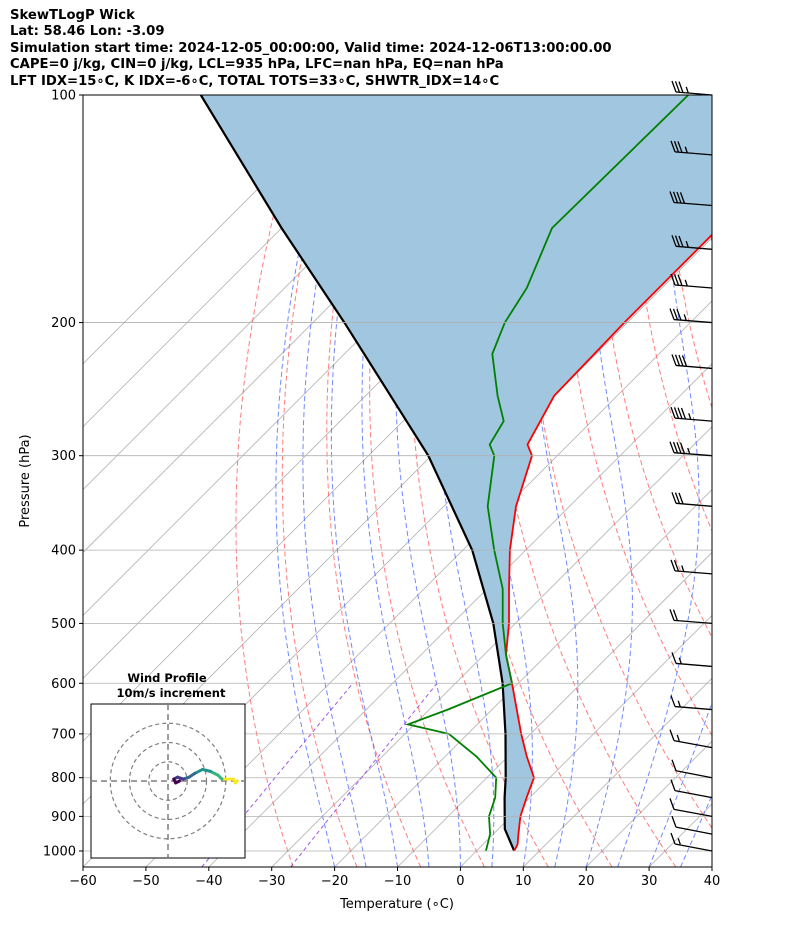  I want to click on y-tick-label: 900, so click(63, 817).